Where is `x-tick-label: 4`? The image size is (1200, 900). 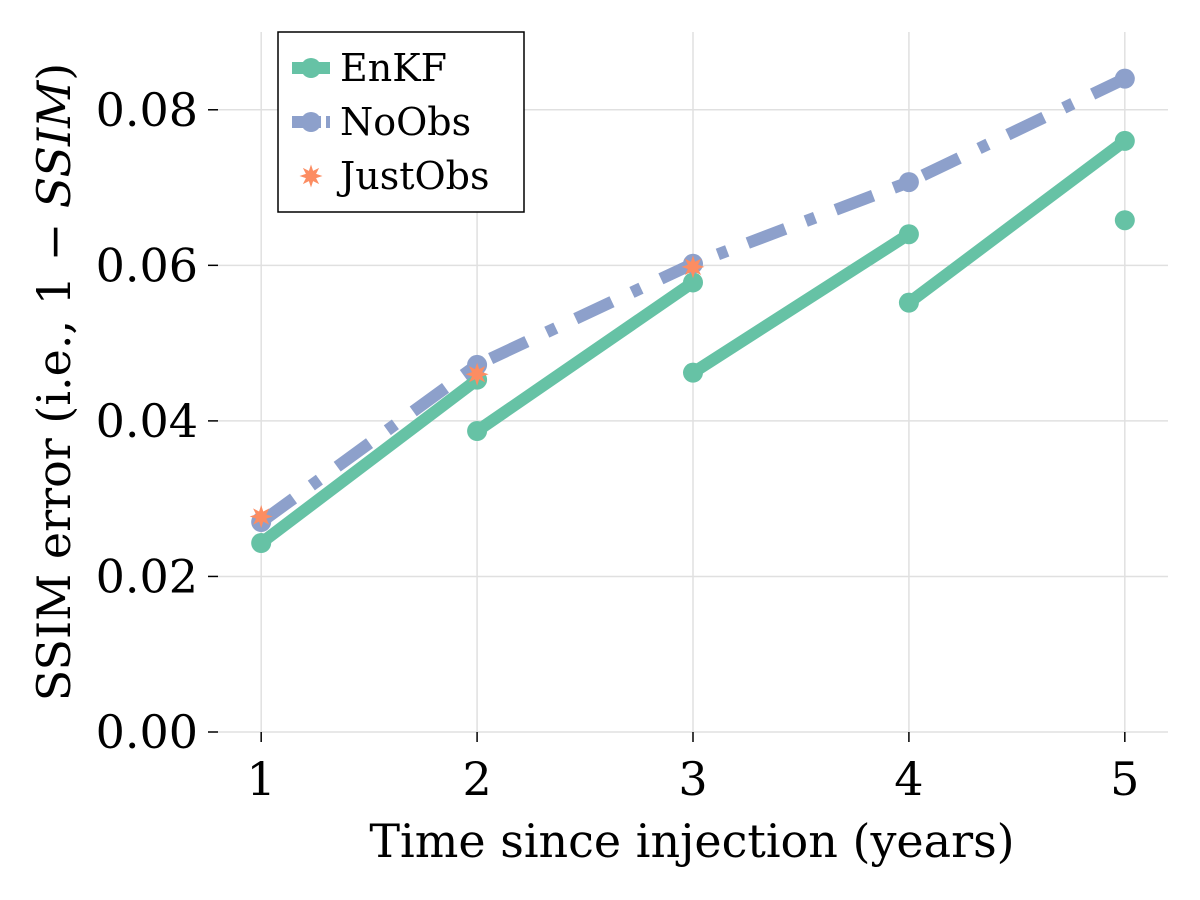
x-tick-label: 4 is located at coordinates (908, 779).